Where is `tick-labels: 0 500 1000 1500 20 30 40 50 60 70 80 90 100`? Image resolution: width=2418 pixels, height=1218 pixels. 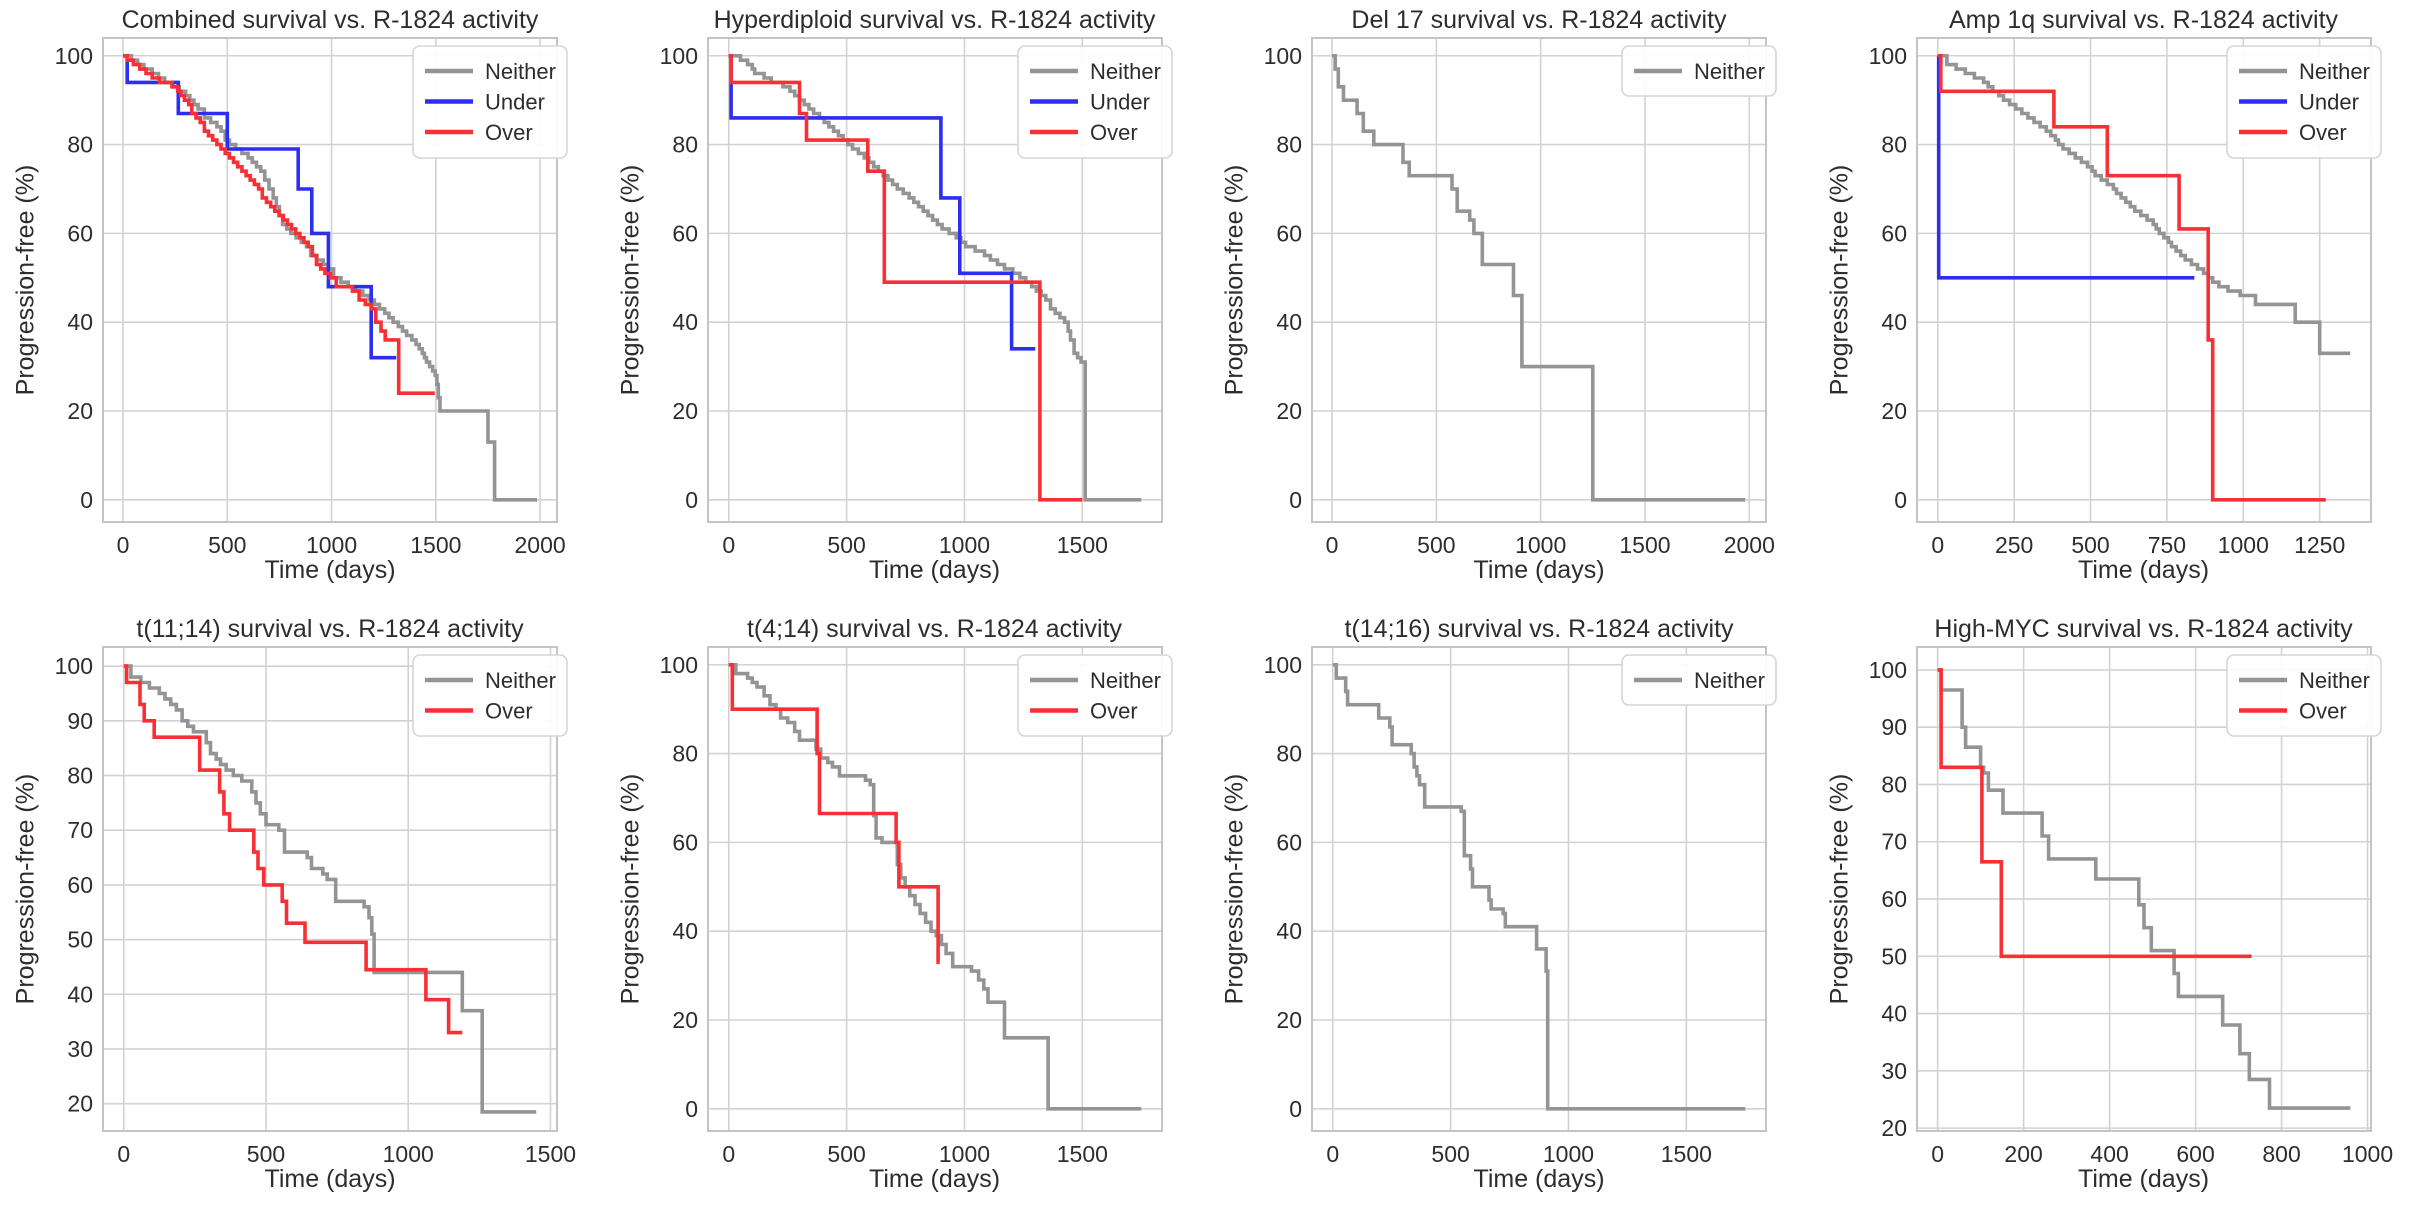
tick-labels: 0 500 1000 1500 20 30 40 50 60 70 80 90 100 is located at coordinates (315, 910).